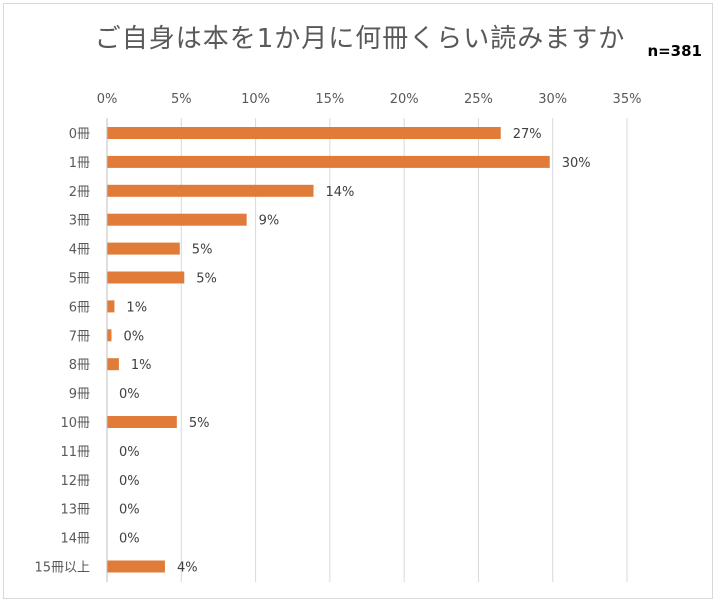 The image size is (720, 604). I want to click on category-label: 4冊, so click(79, 250).